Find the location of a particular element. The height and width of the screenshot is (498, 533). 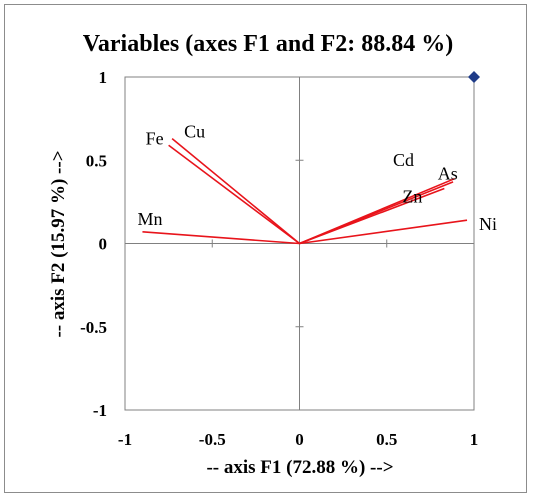

y-tick-label: -0.5 is located at coordinates (93, 327).